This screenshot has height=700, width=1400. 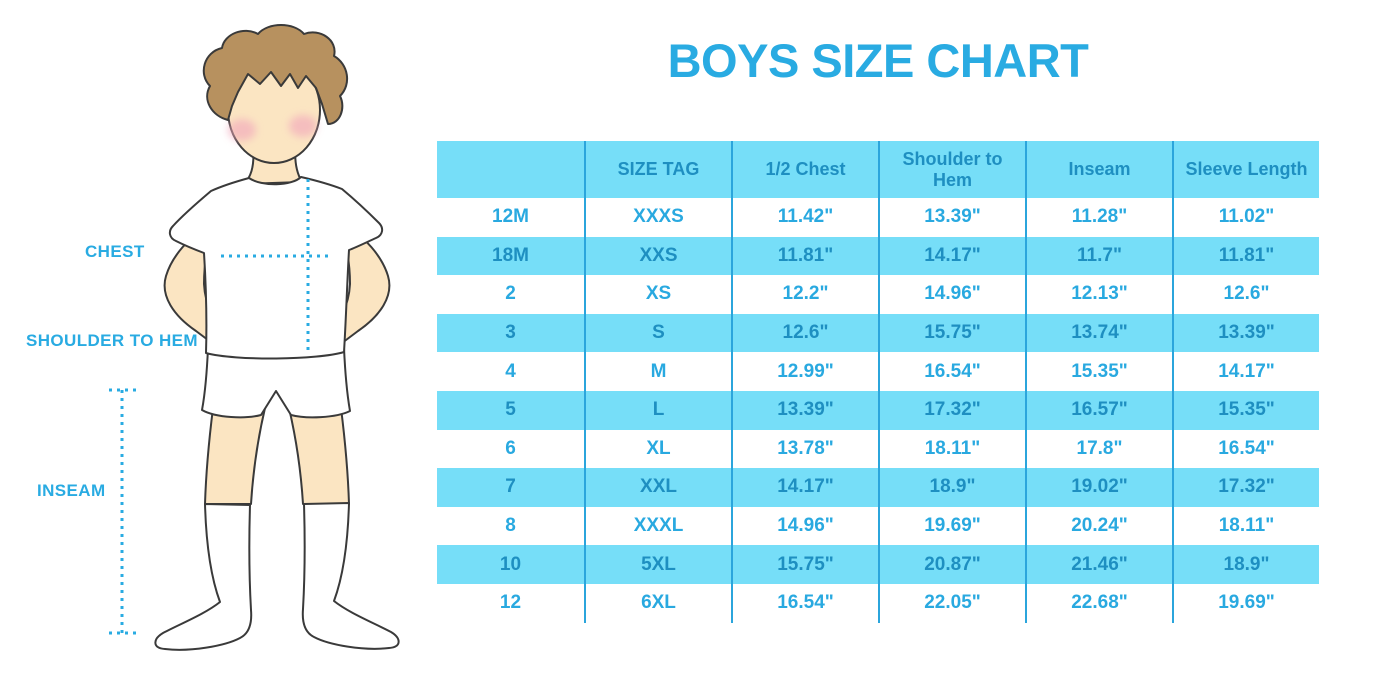 What do you see at coordinates (510, 255) in the screenshot?
I see `size-cell: 18M` at bounding box center [510, 255].